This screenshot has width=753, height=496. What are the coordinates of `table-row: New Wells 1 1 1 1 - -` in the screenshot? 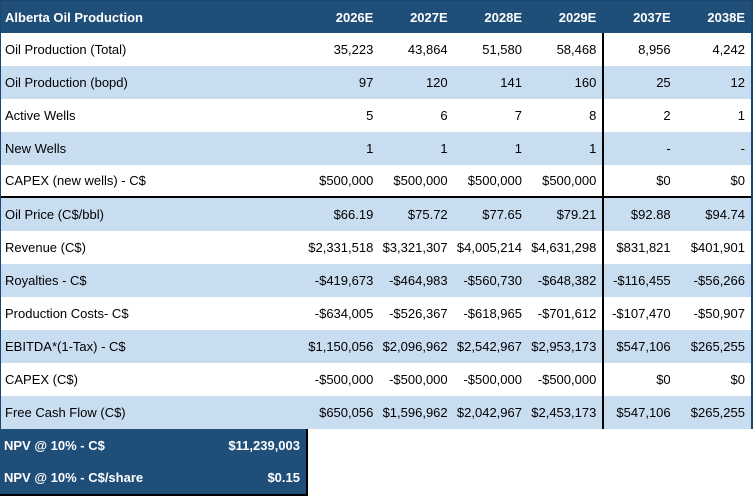 It's located at (376, 148).